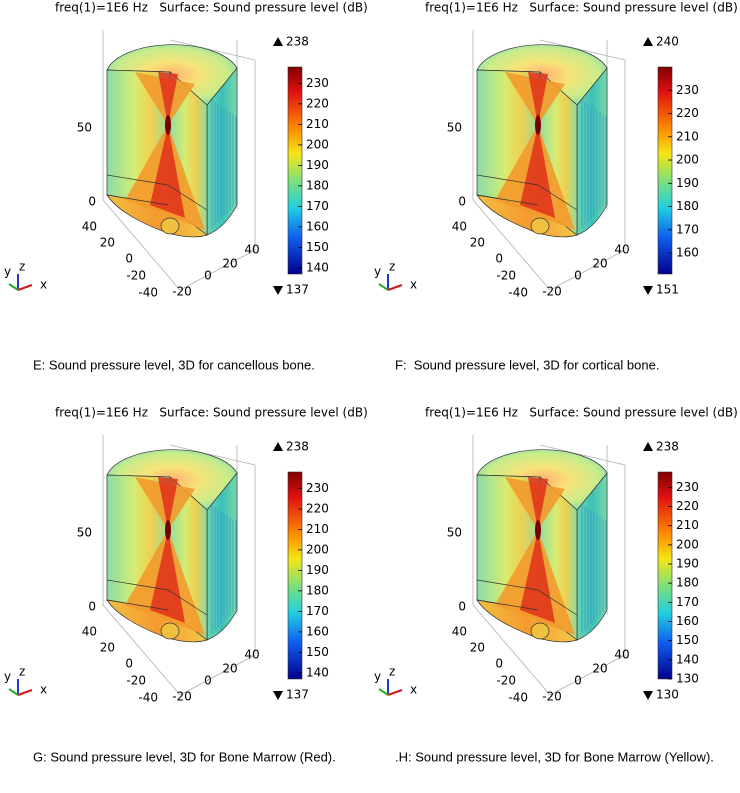 This screenshot has width=740, height=793. Describe the element at coordinates (297, 695) in the screenshot. I see `min-value: 137` at that location.